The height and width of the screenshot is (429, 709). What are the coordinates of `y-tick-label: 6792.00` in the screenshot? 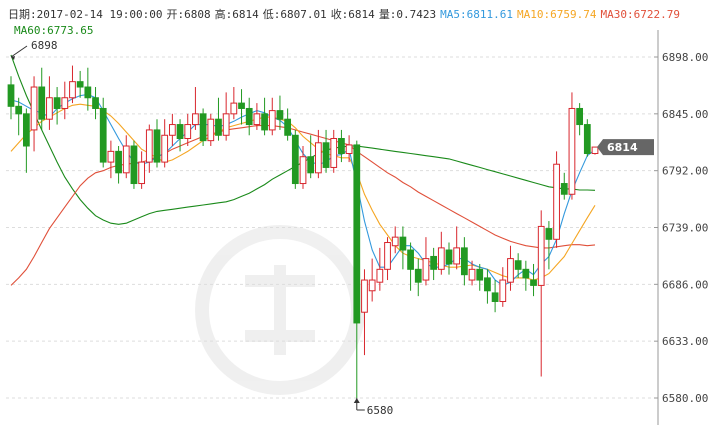 It's located at (685, 171).